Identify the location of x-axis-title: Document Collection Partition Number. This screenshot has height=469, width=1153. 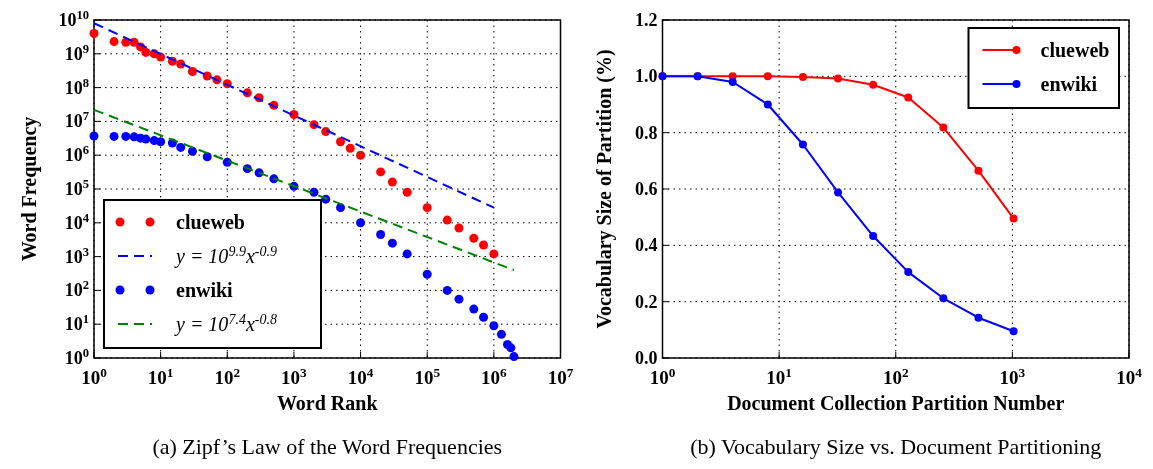
(896, 403).